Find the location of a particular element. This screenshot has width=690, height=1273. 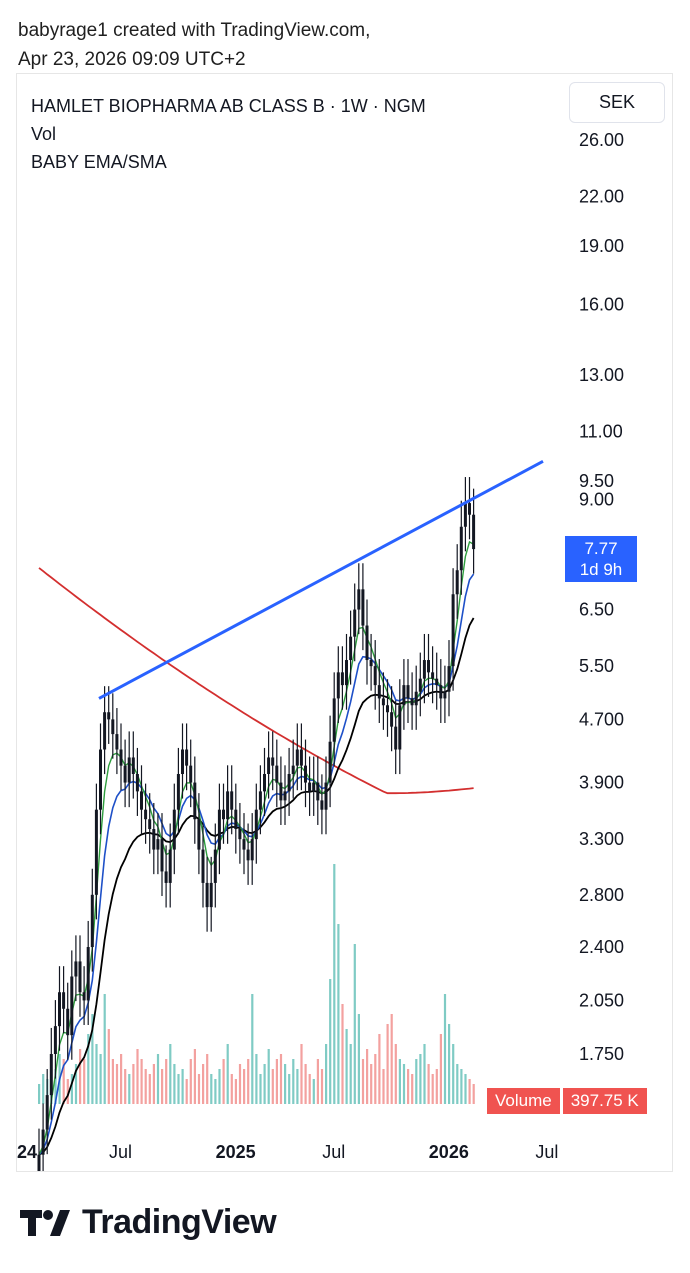

y-tick-label: 22.00 is located at coordinates (601, 197).